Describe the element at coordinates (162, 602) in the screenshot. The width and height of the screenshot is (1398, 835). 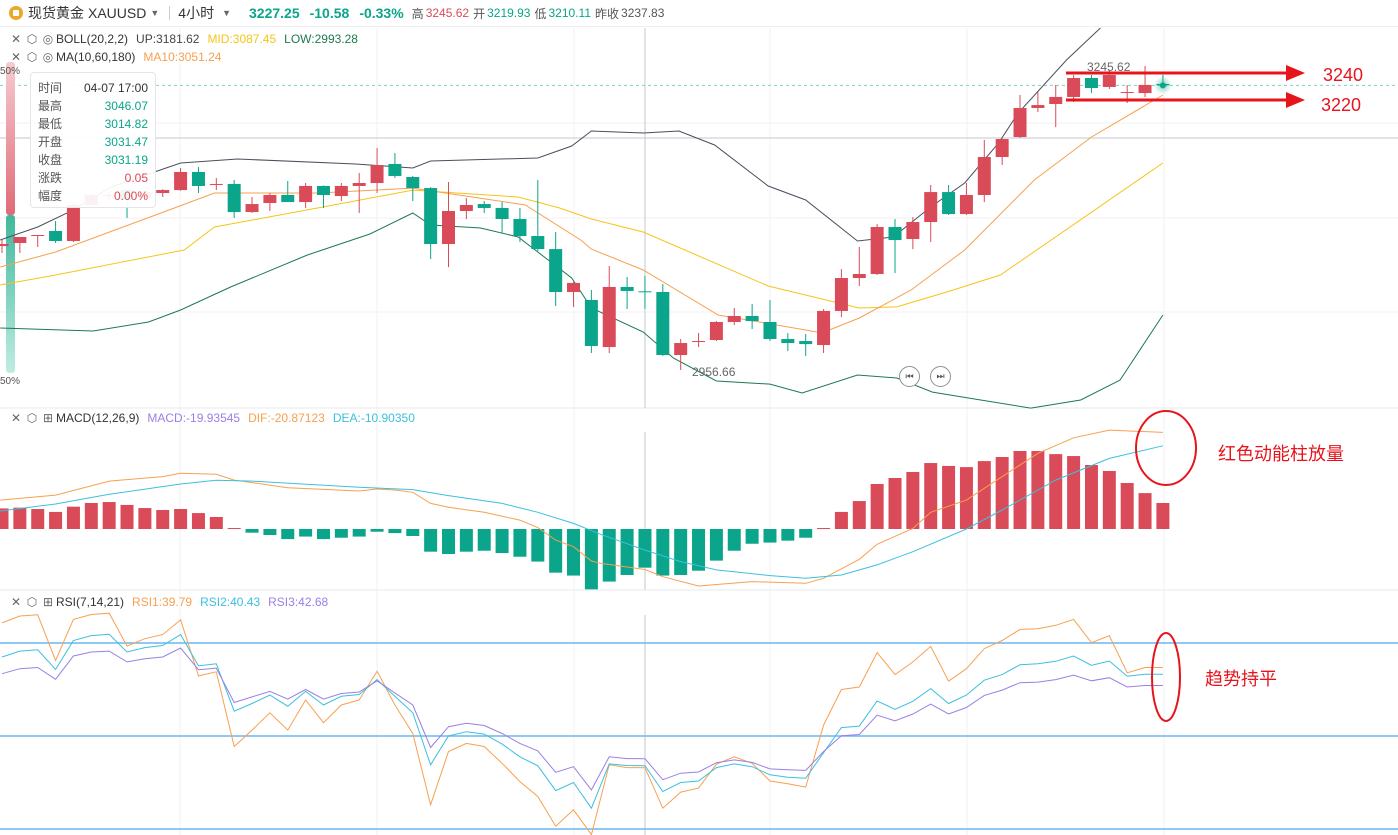
I see `rsi1-value: RSI1:39.79` at that location.